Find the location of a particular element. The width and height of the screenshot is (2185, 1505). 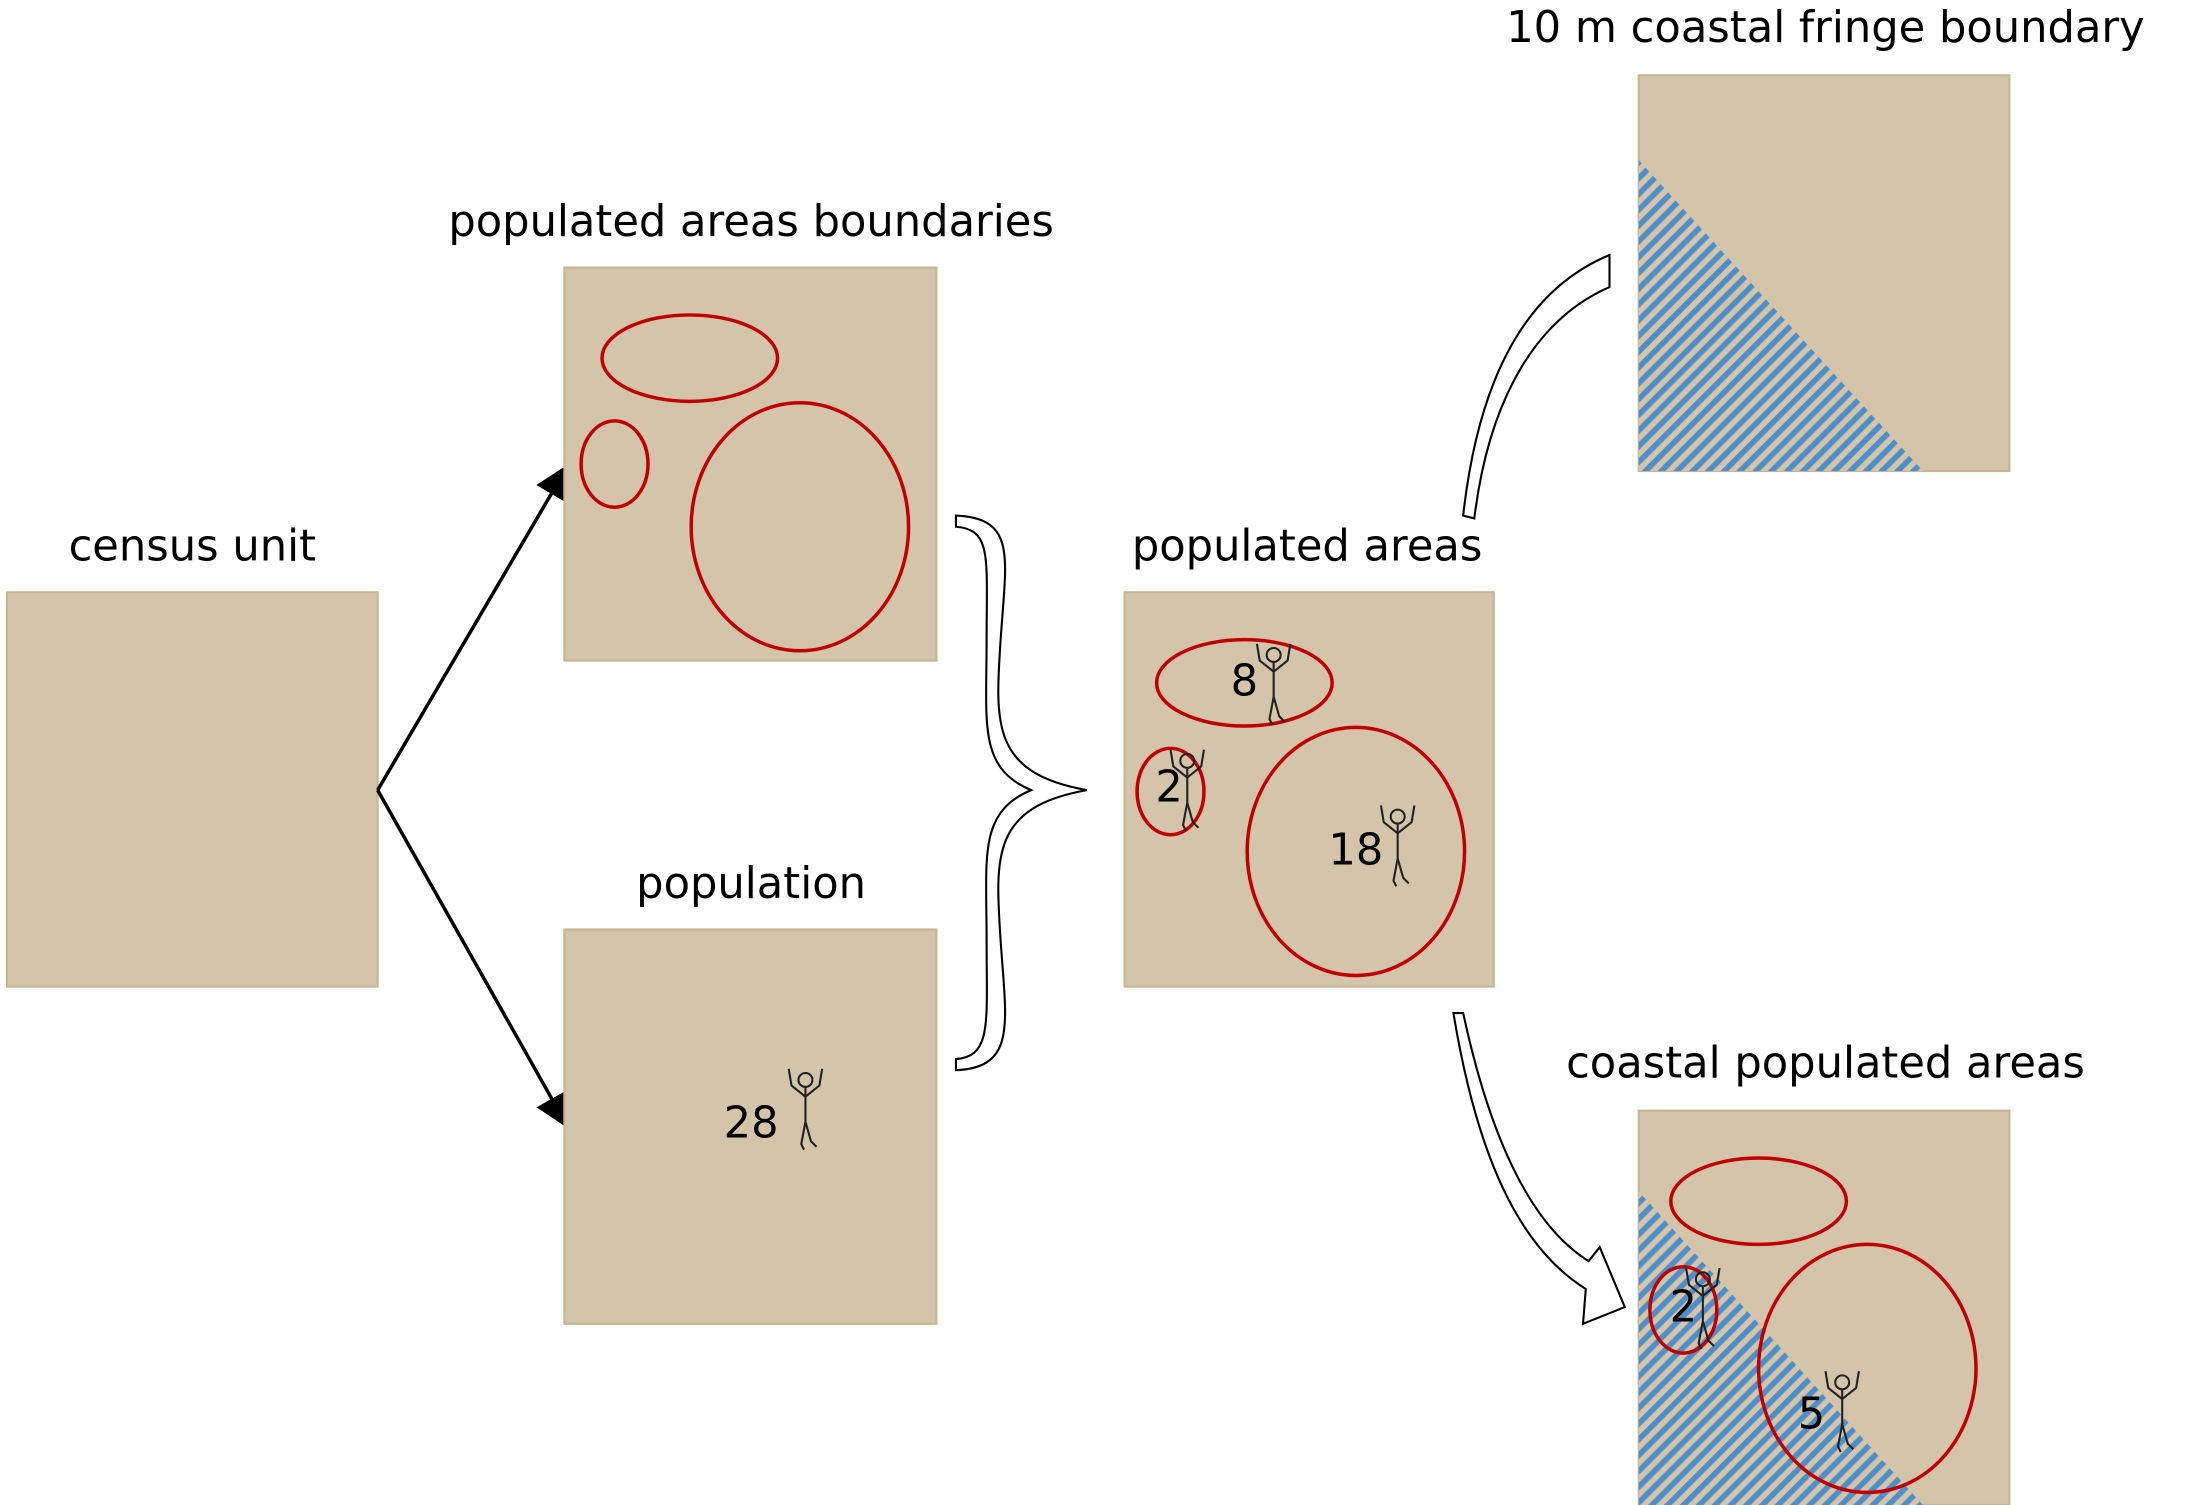

population-box is located at coordinates (750, 1126).